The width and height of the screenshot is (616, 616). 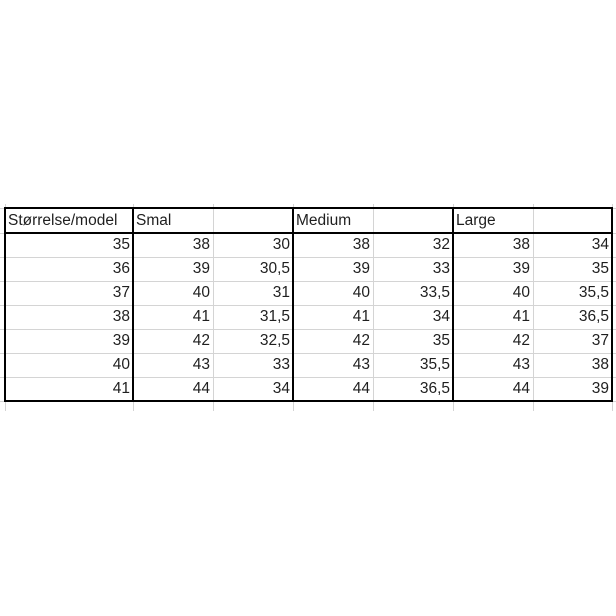 What do you see at coordinates (434, 292) in the screenshot?
I see `data-cell: 33,5` at bounding box center [434, 292].